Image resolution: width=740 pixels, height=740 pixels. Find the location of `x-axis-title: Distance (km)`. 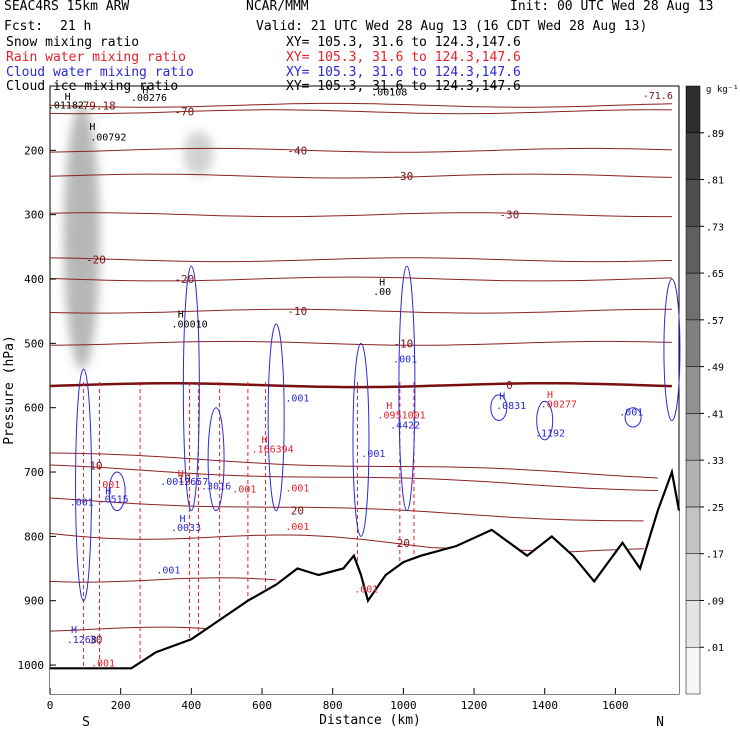

x-axis-title: Distance (km) is located at coordinates (370, 720).